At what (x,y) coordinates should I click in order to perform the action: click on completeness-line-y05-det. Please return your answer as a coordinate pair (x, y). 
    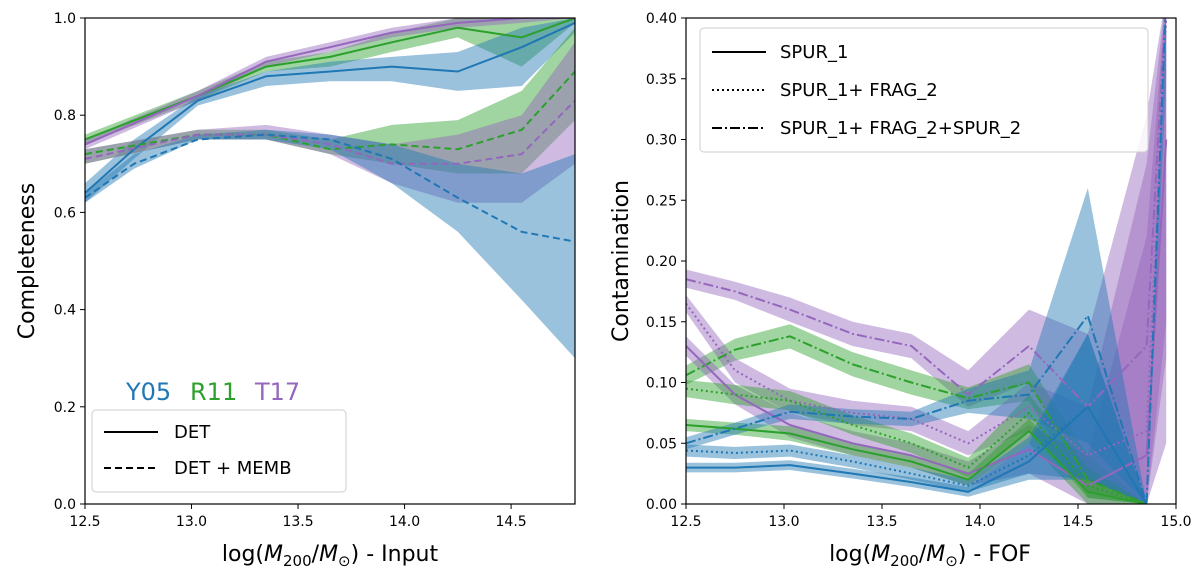
    Looking at the image, I should click on (330, 107).